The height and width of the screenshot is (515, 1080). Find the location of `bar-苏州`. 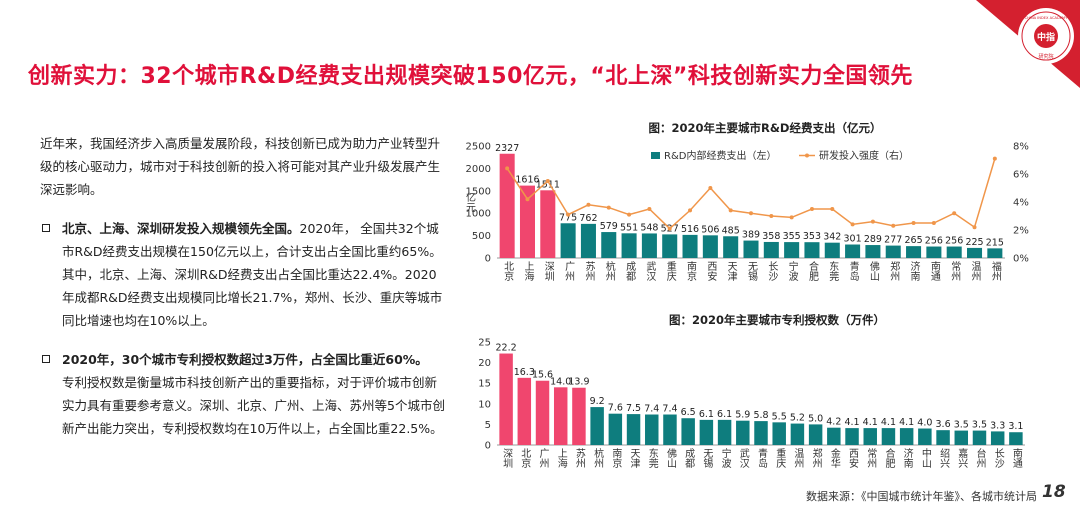

bar-苏州 is located at coordinates (579, 416).